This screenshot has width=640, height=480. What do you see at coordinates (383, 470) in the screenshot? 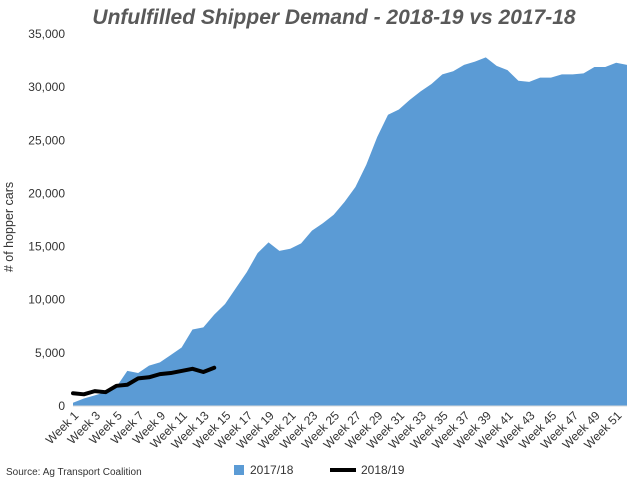
I see `legend-label-2018-19: 2018/19` at bounding box center [383, 470].